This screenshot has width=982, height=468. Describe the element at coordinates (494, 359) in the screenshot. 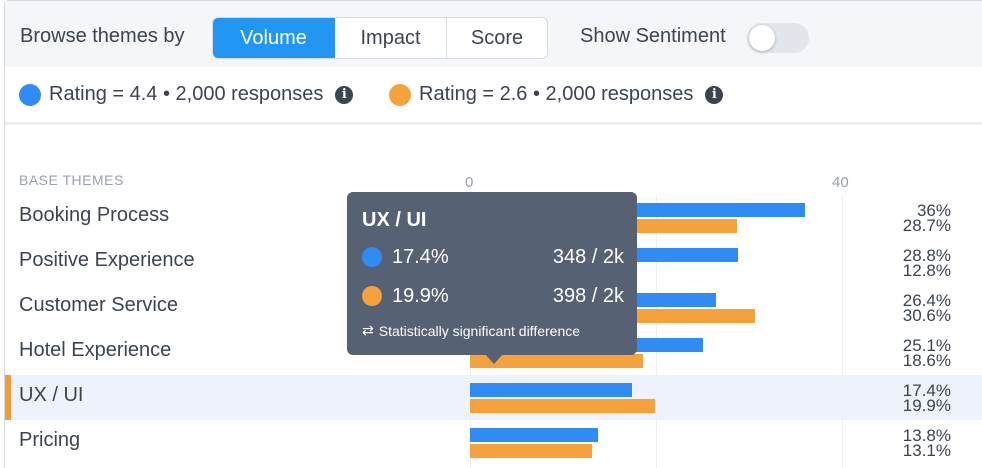

I see `tooltip-pointer` at that location.